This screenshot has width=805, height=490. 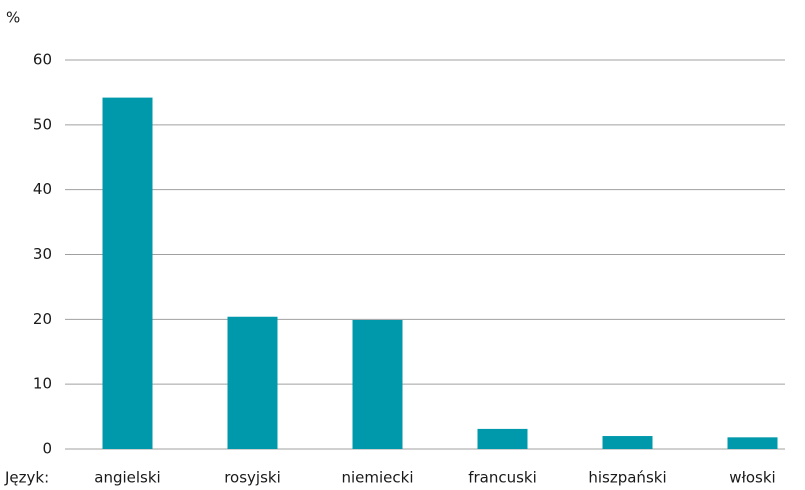 What do you see at coordinates (252, 478) in the screenshot?
I see `x-tick-label: rosyjski` at bounding box center [252, 478].